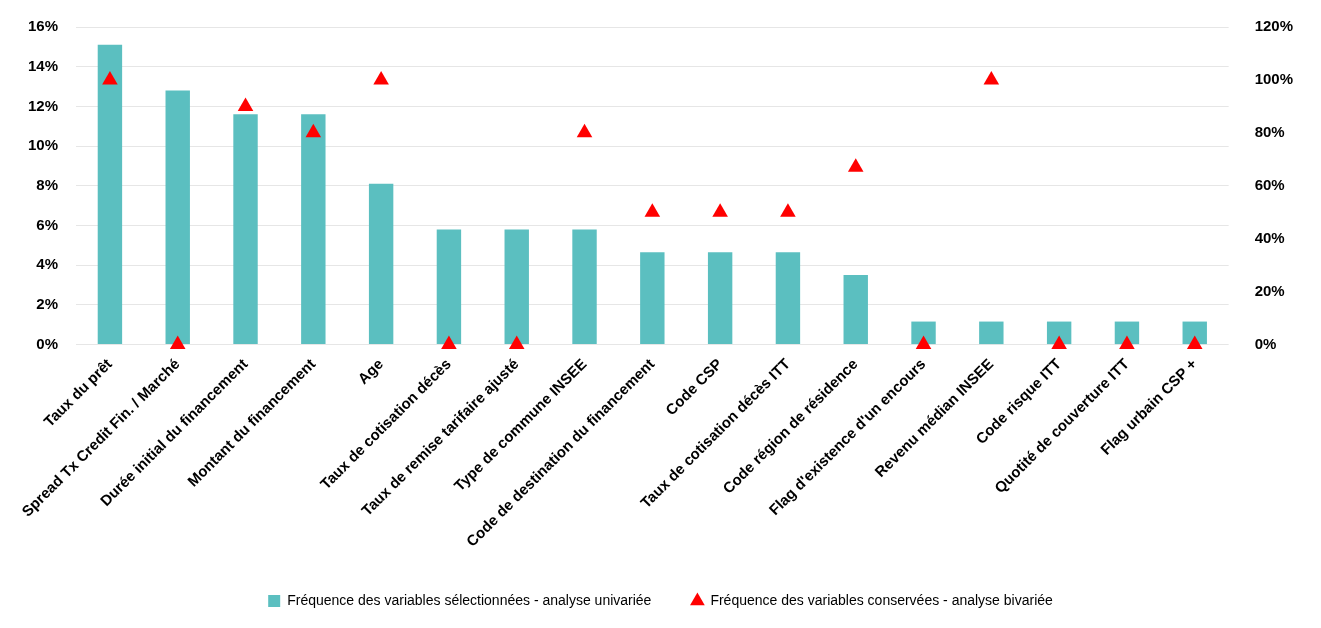 Image resolution: width=1321 pixels, height=628 pixels. What do you see at coordinates (43, 65) in the screenshot?
I see `y-tick-label: 14%` at bounding box center [43, 65].